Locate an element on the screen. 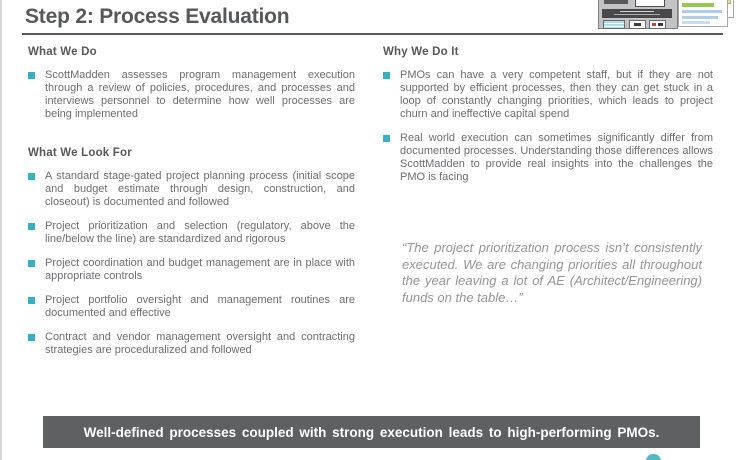 Image resolution: width=740 pixels, height=460 pixels. slide-thumbnails-graphic is located at coordinates (666, 15).